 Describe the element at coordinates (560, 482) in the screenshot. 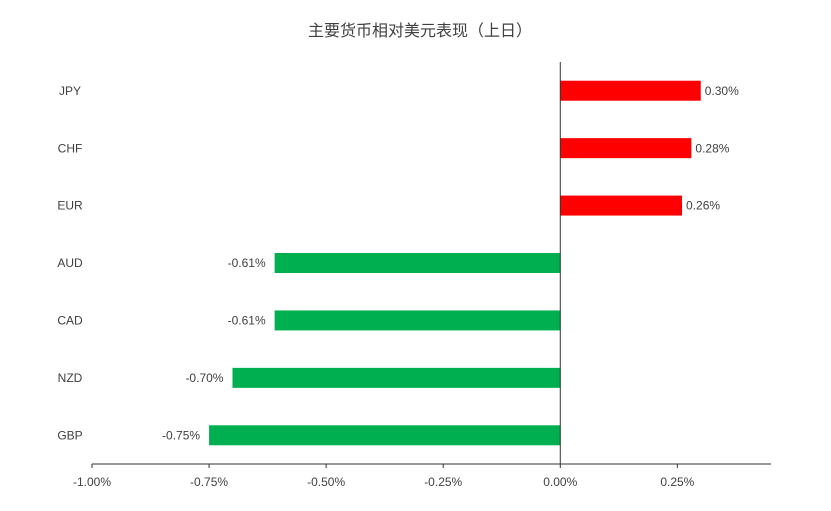

I see `x-tick-label: 0.00%` at that location.